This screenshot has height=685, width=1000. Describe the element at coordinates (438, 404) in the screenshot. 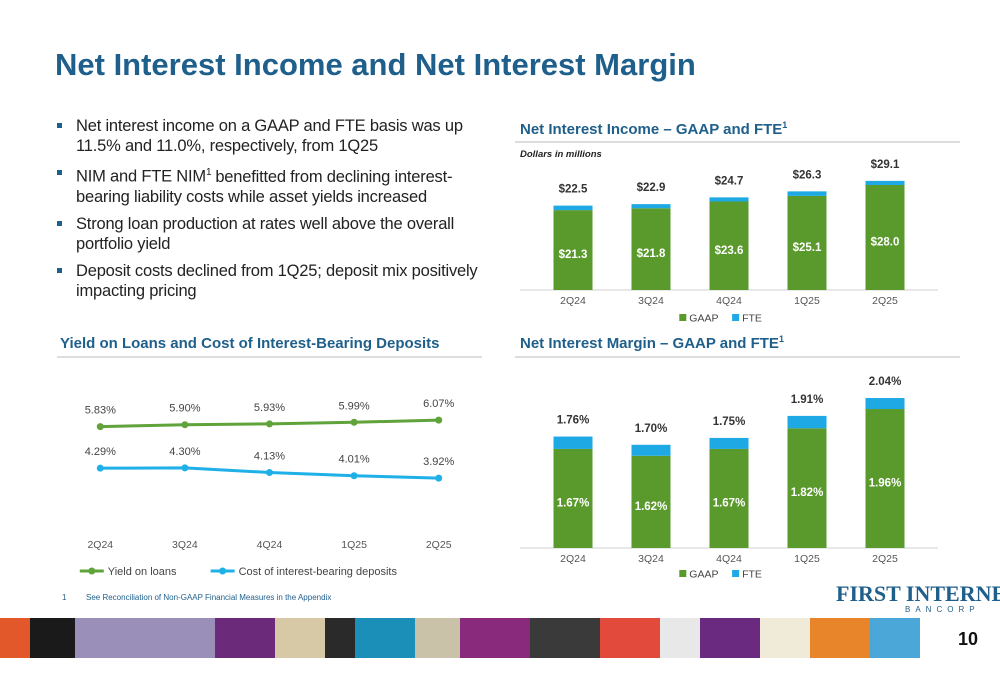

I see `data-label: 6.07%` at that location.